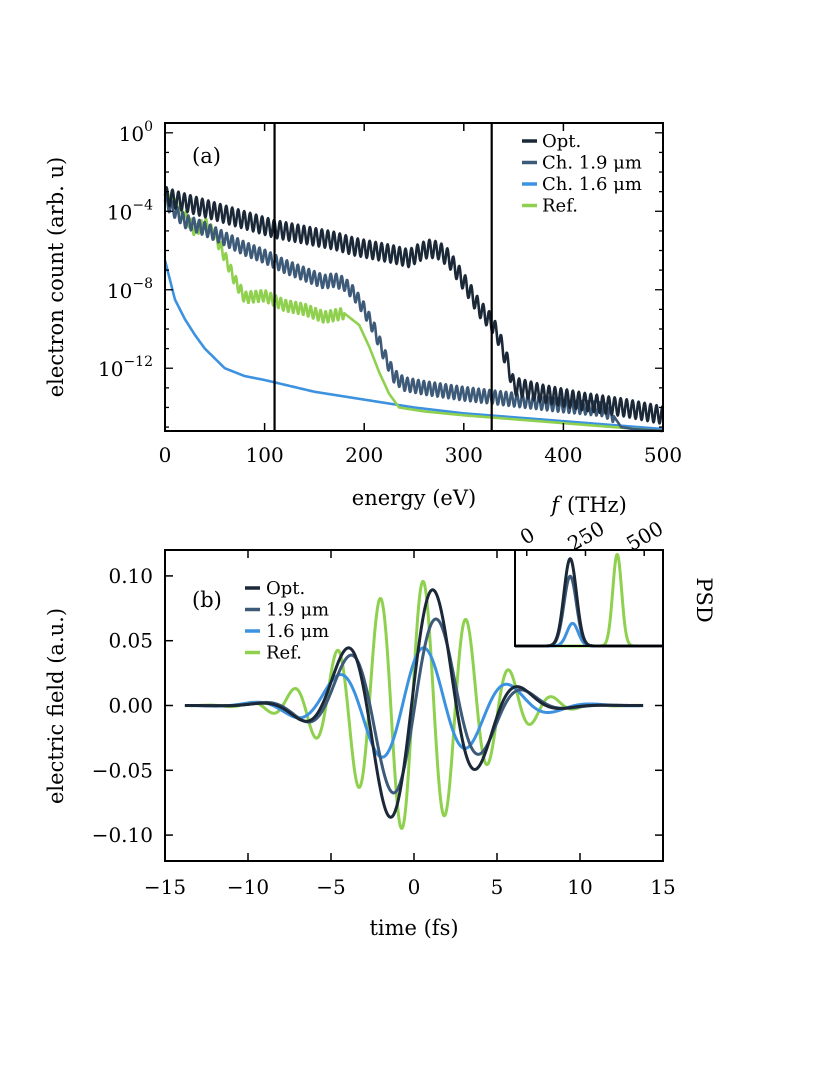 The width and height of the screenshot is (830, 1078). I want to click on inset-xlabel: f (THz), so click(588, 505).